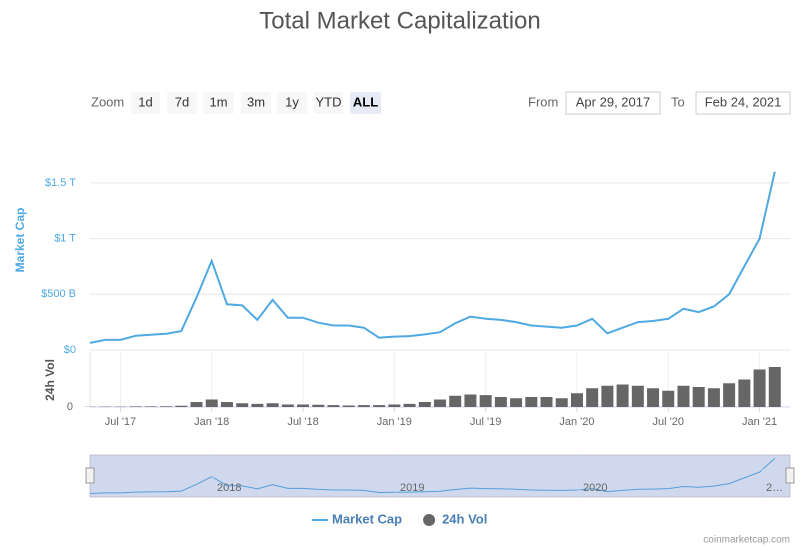 The height and width of the screenshot is (550, 800). Describe the element at coordinates (485, 422) in the screenshot. I see `x-tick-label: Jul '19` at that location.